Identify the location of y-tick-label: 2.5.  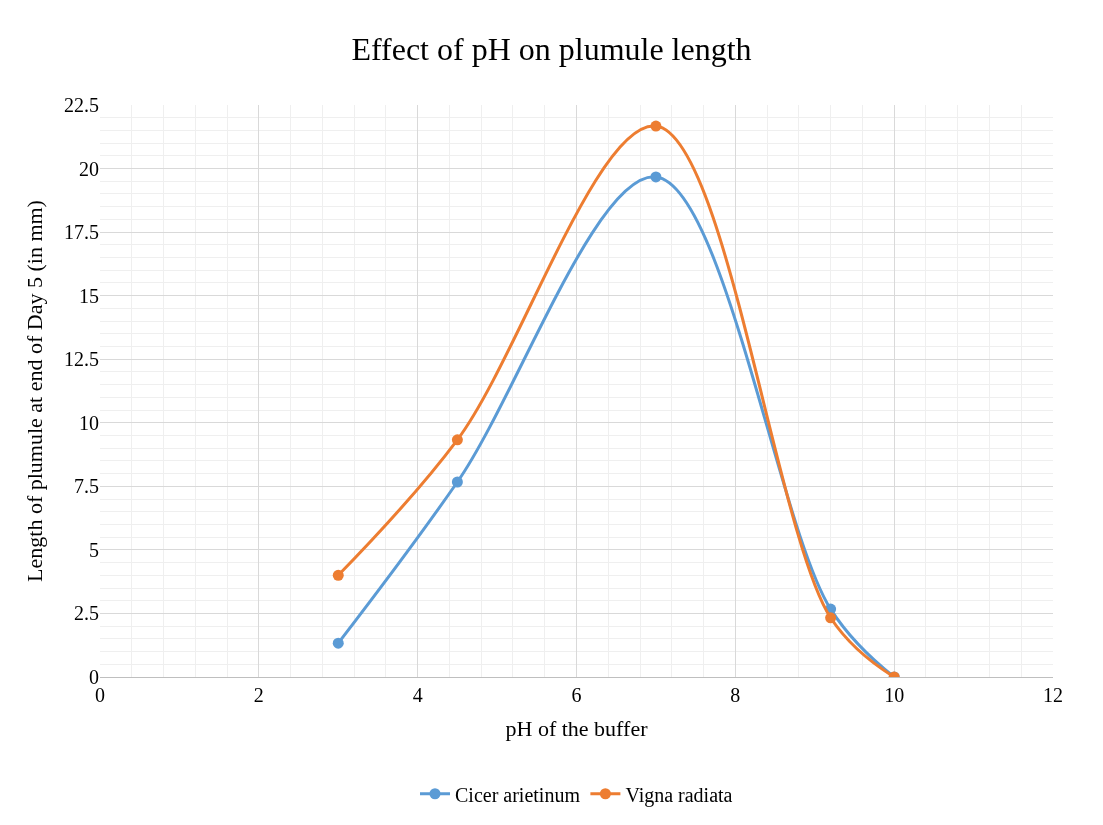
(86, 613).